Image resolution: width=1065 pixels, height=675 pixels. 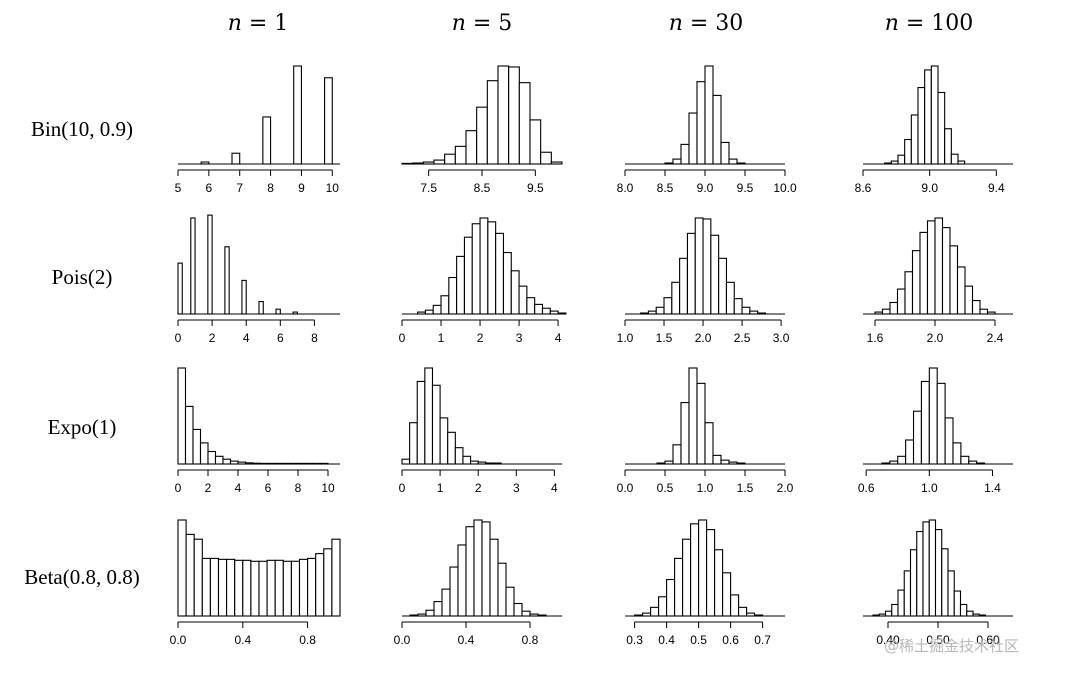 I want to click on x-tick-label: 9.4, so click(x=996, y=188).